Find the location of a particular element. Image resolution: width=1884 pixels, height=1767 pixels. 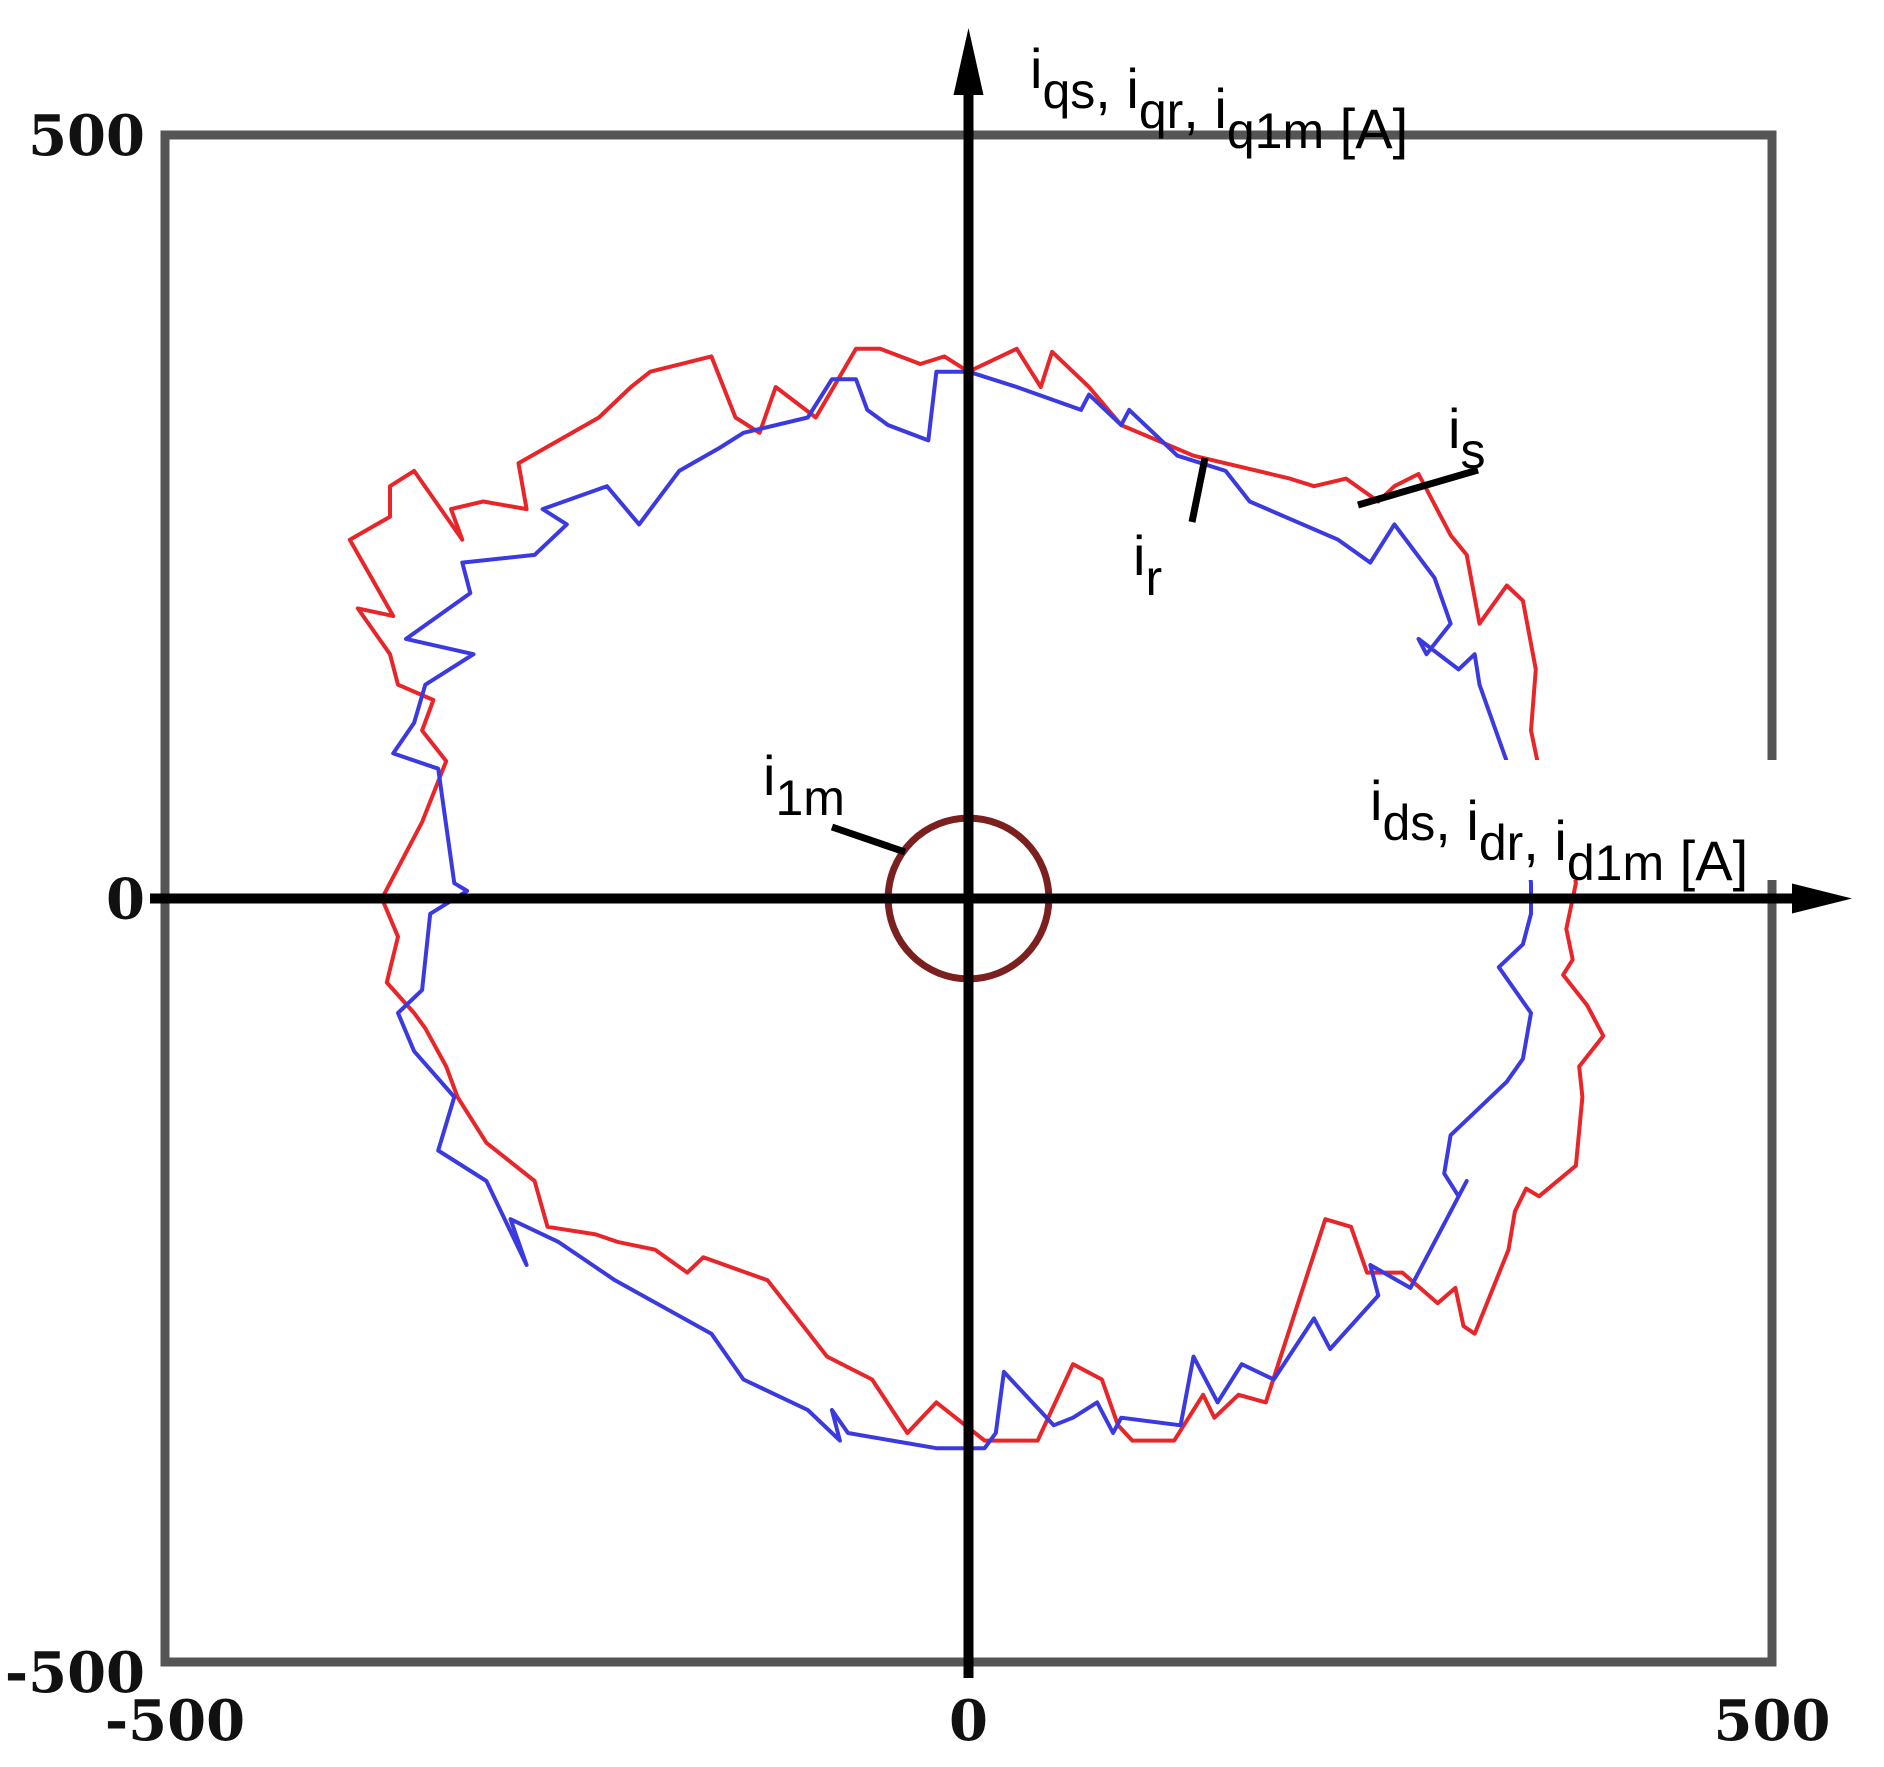

annotation-subscript: s is located at coordinates (1472, 451).